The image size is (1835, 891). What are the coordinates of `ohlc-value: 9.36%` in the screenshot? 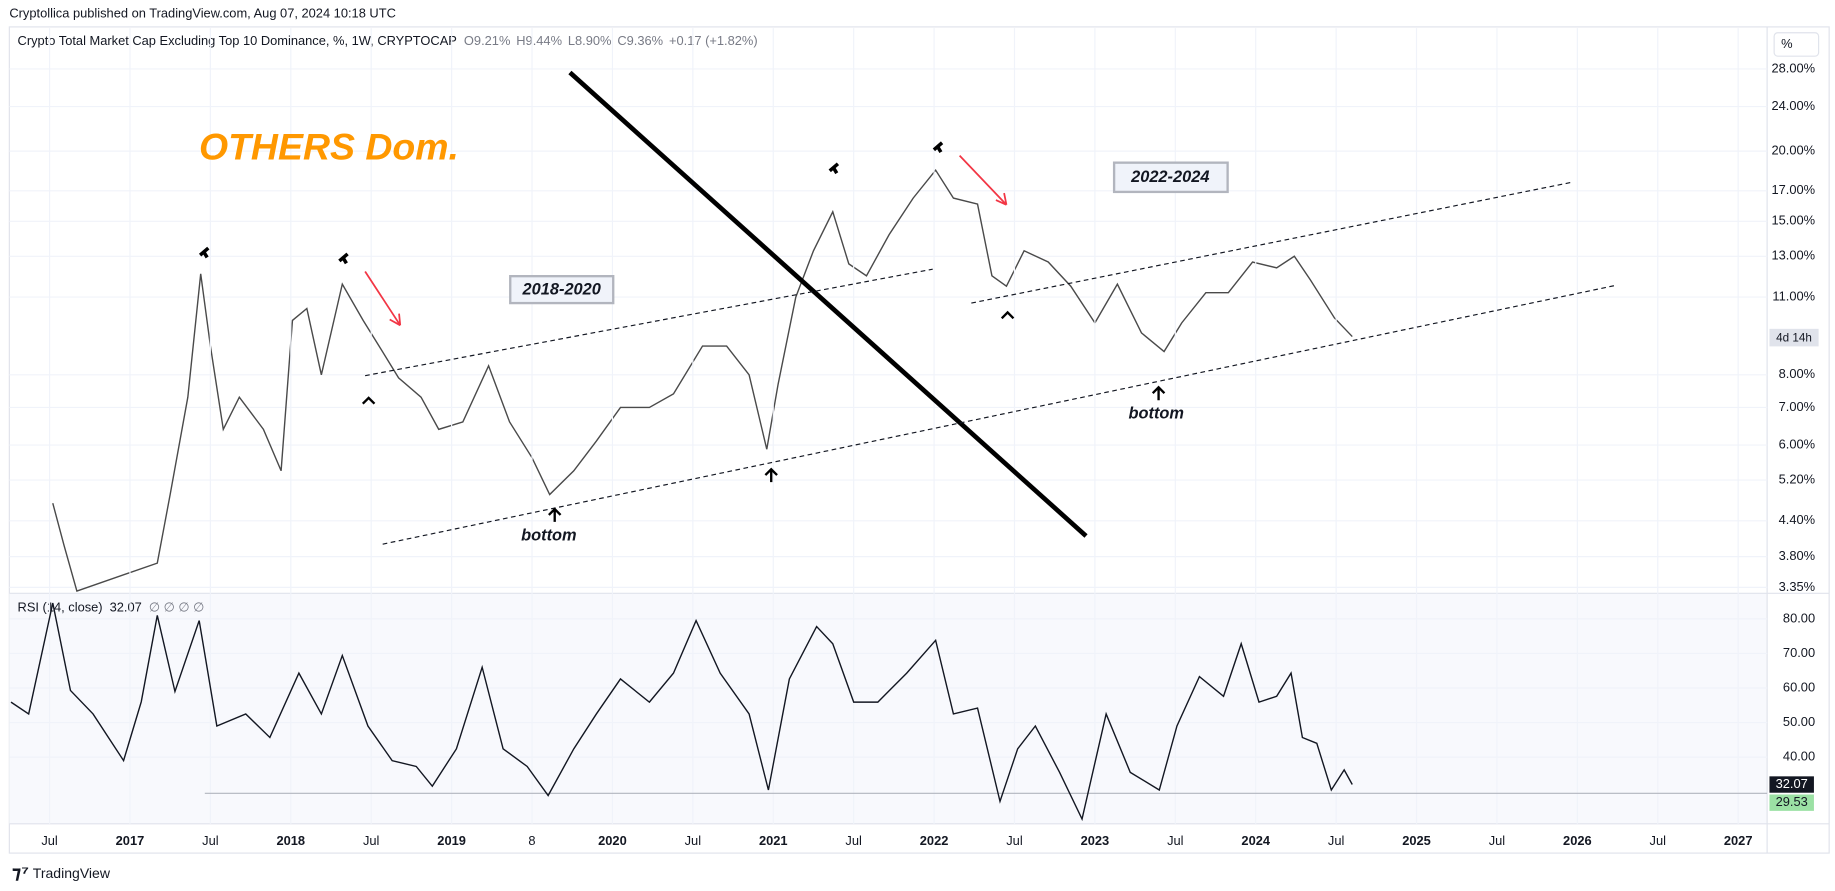 It's located at (645, 41).